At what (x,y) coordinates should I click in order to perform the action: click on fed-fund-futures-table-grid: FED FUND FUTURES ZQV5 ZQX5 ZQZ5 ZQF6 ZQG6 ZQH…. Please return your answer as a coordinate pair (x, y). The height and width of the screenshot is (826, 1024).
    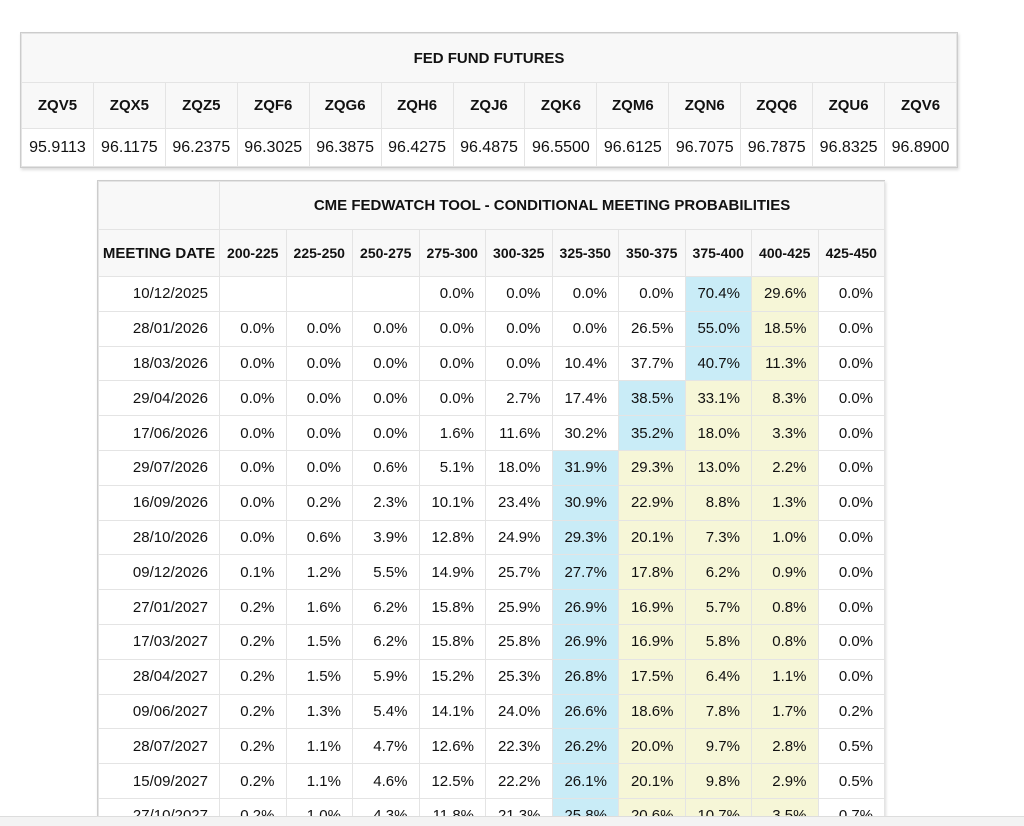
    Looking at the image, I should click on (489, 100).